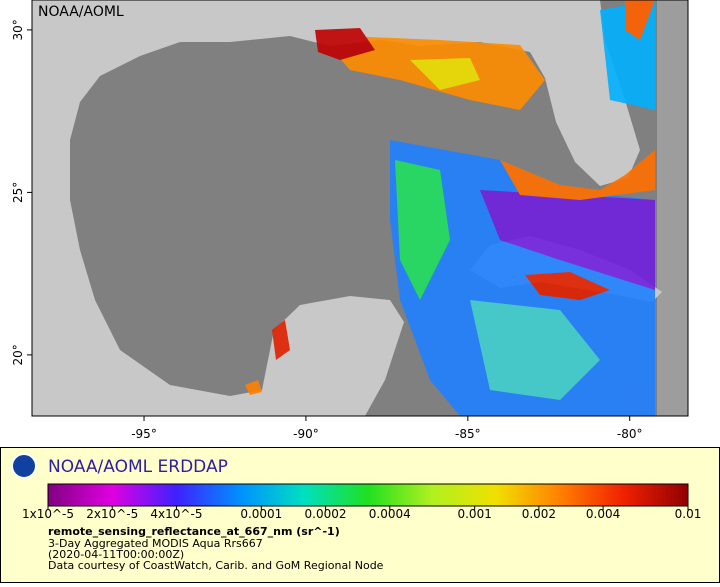 Image resolution: width=720 pixels, height=587 pixels. I want to click on legend-line: 3-Day Aggregated MODIS Aqua Rrs667, so click(155, 543).